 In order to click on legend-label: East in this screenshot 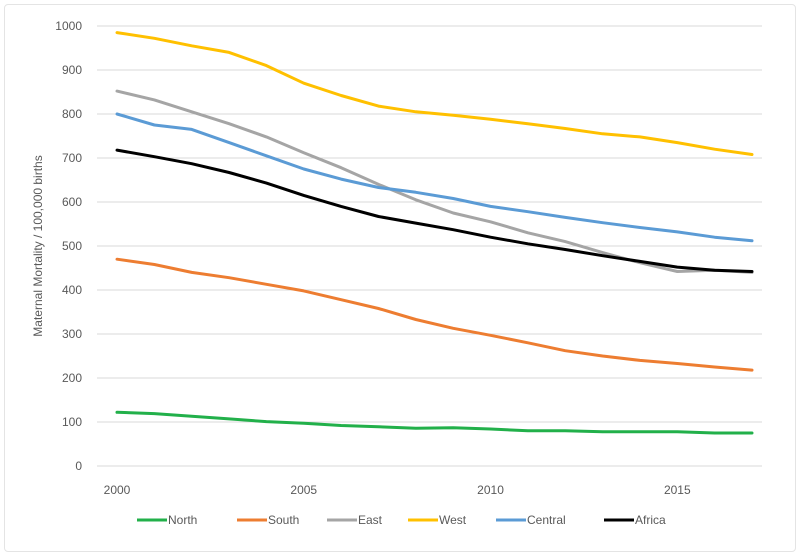, I will do `click(370, 520)`.